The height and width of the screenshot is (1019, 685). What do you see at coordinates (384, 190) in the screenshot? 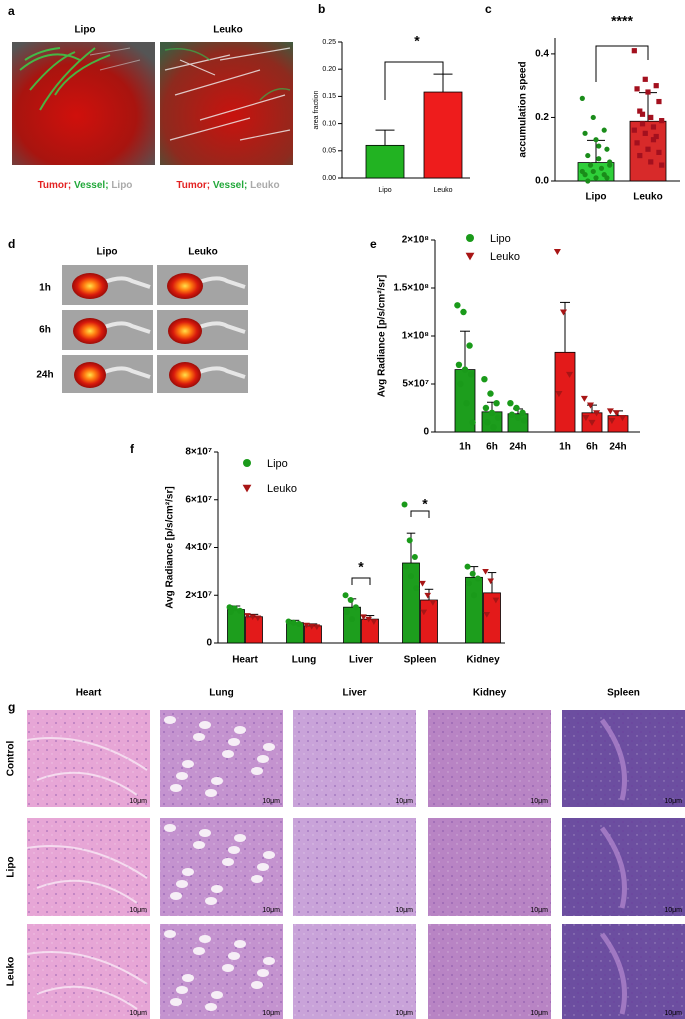
I see `x-tick-label: Lipo` at bounding box center [384, 190].